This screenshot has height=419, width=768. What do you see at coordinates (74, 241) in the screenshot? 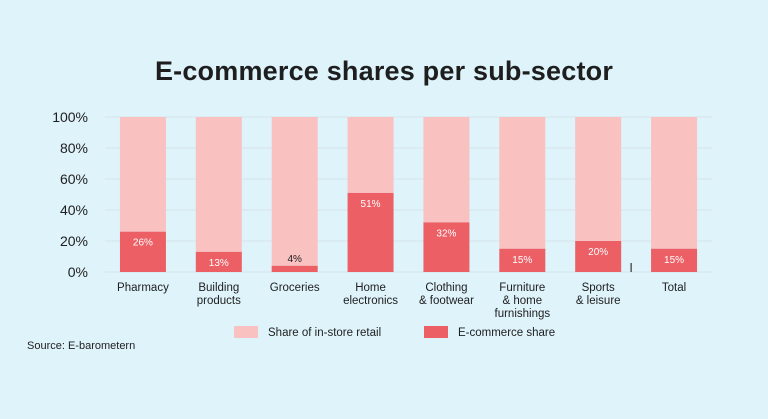
I see `y-tick-label: 20%` at bounding box center [74, 241].